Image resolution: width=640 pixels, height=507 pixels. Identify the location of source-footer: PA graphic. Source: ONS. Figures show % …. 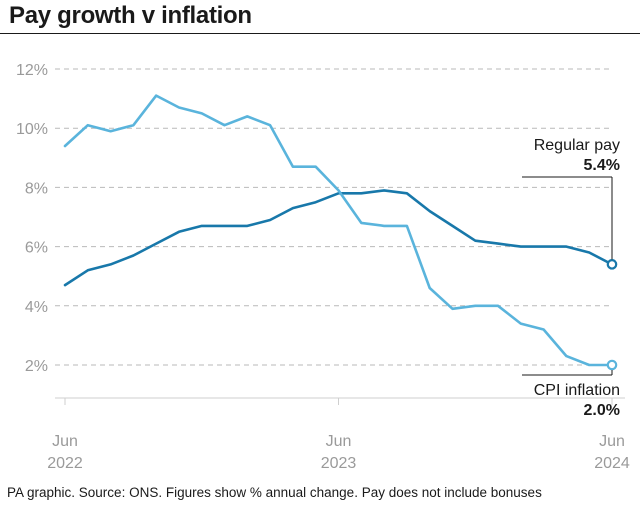
(274, 492).